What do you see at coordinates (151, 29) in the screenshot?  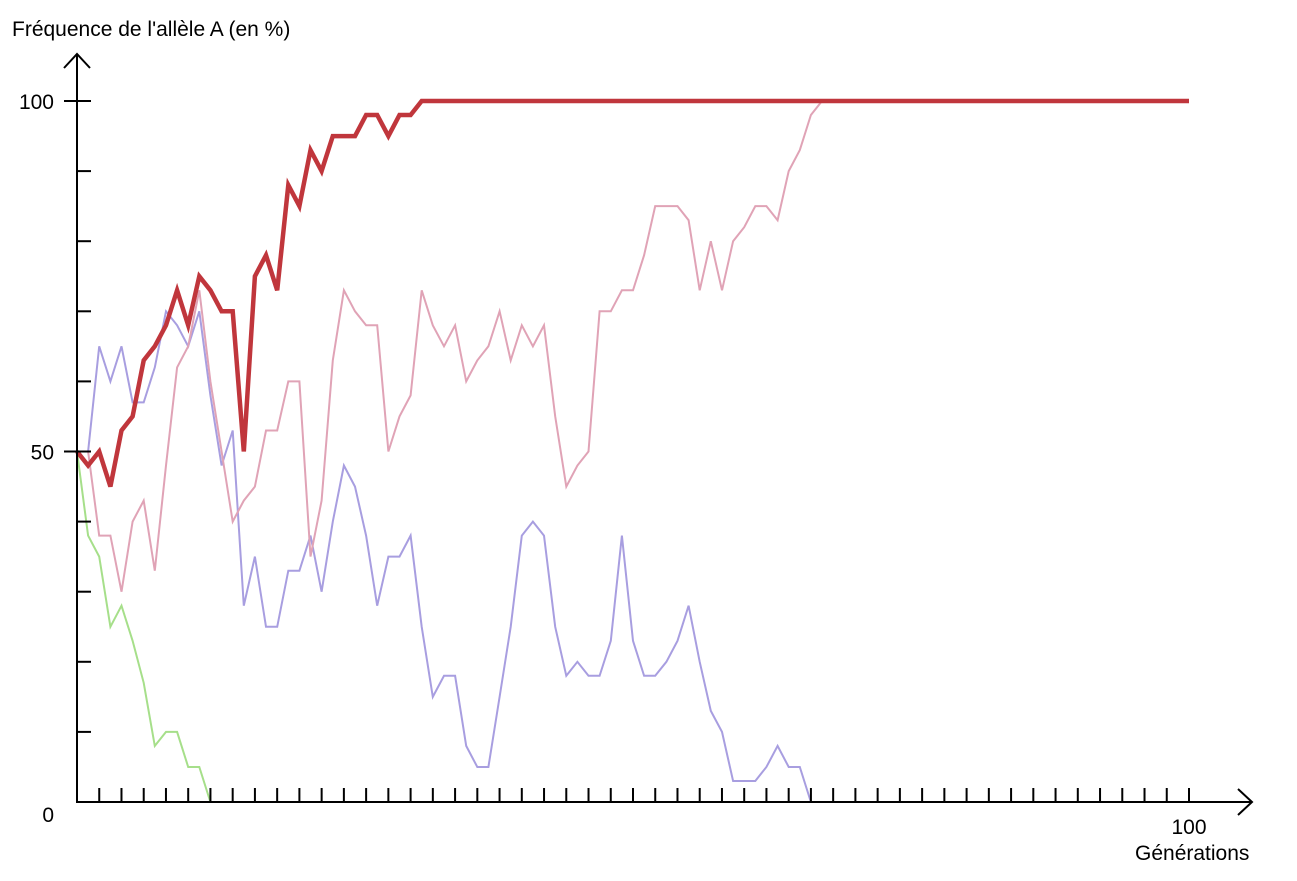 I see `y-axis-title: Fréquence de l'allèle A (en %)` at bounding box center [151, 29].